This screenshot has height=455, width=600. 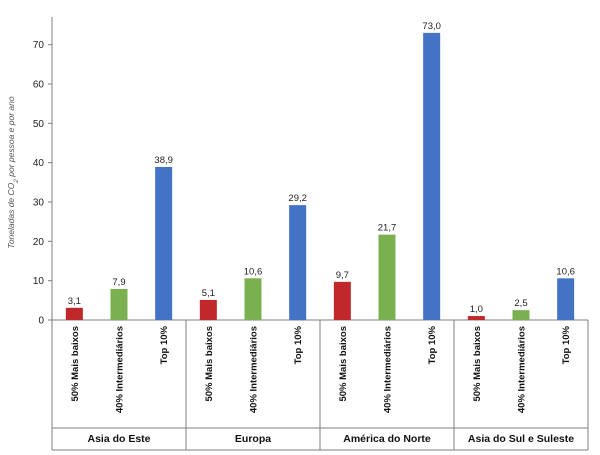 I want to click on y-tick-label: 0, so click(x=41, y=321).